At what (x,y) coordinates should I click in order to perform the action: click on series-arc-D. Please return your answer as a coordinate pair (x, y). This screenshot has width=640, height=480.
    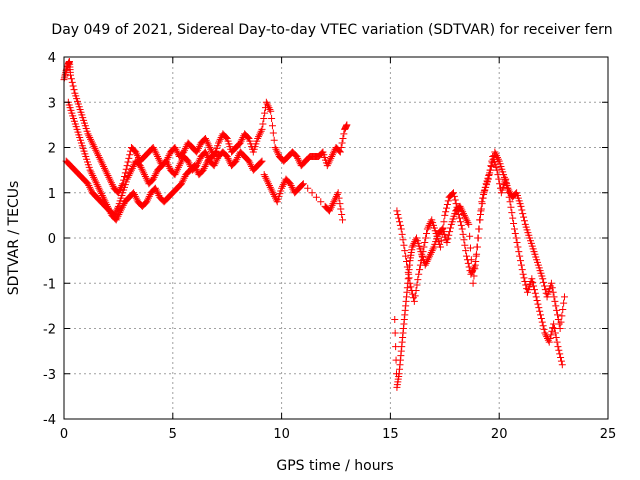
    Looking at the image, I should click on (303, 197).